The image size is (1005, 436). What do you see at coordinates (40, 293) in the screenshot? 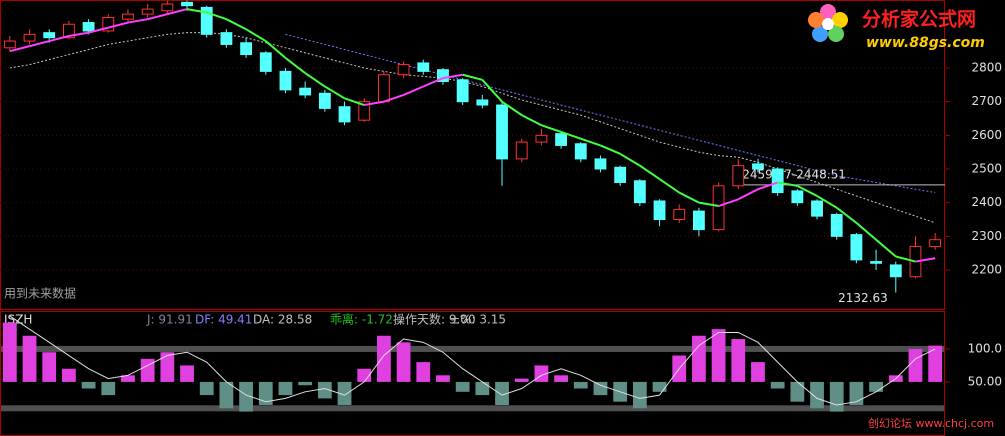
I see `note: 用到未来数据` at bounding box center [40, 293].